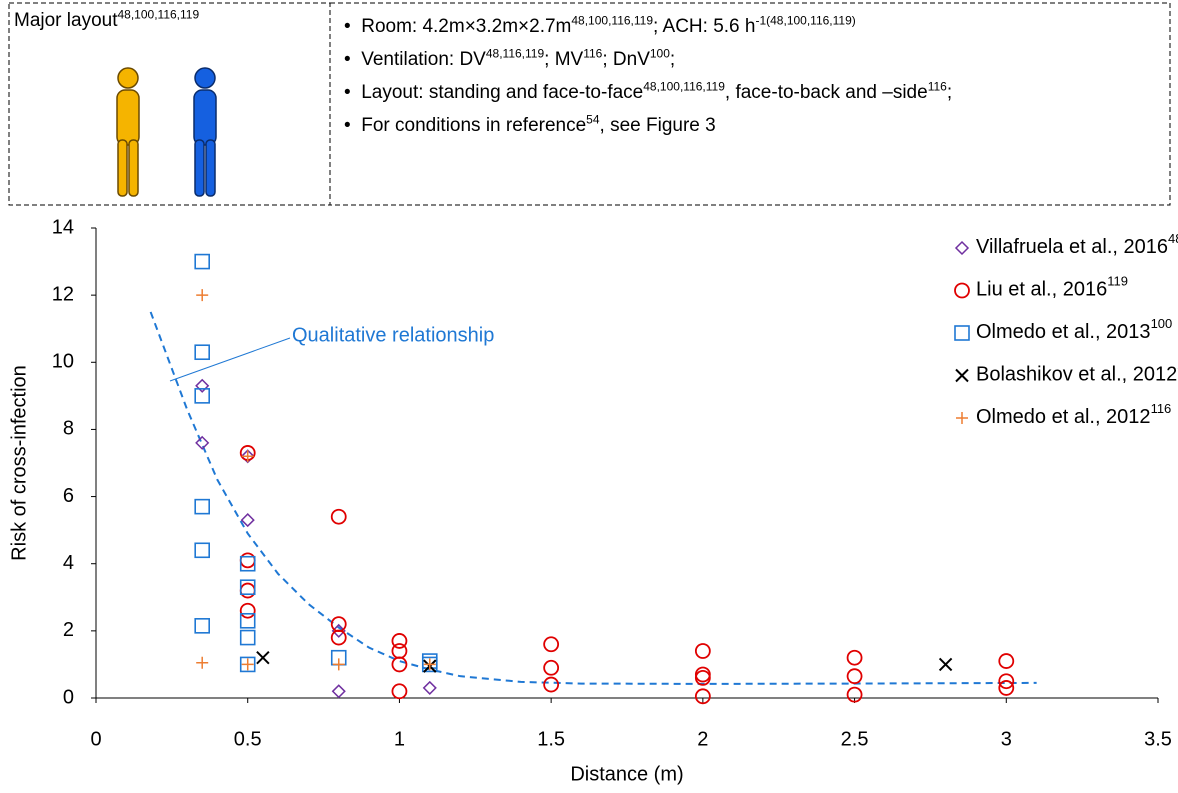 This screenshot has width=1178, height=793. I want to click on legend-label: Villafruela et al., 201648, so click(1077, 244).